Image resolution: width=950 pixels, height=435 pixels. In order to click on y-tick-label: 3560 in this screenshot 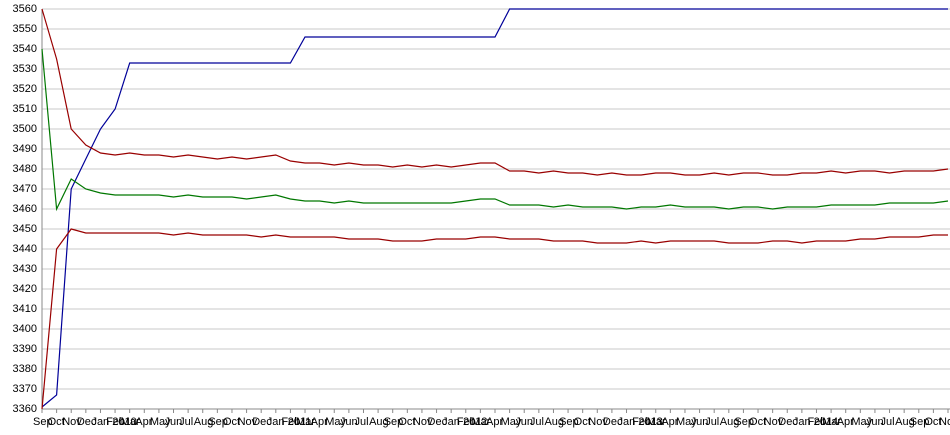, I will do `click(25, 9)`.